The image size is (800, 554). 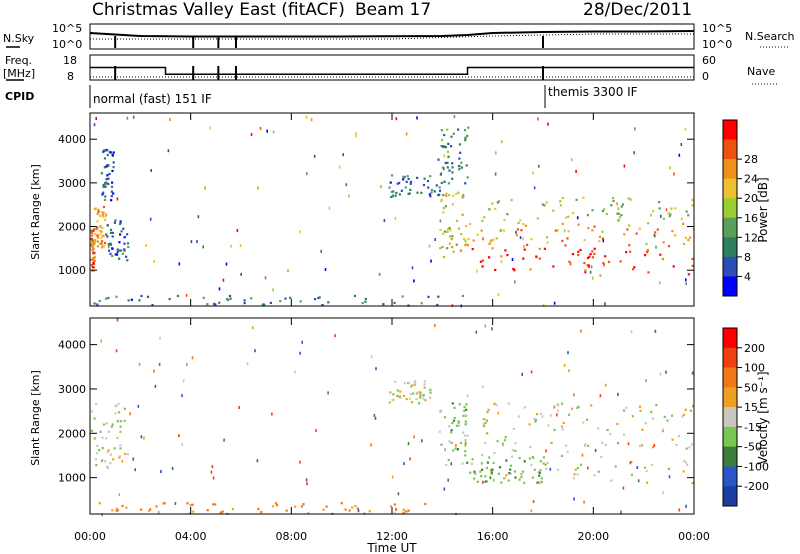 What do you see at coordinates (705, 76) in the screenshot?
I see `nave-tick-low: 0` at bounding box center [705, 76].